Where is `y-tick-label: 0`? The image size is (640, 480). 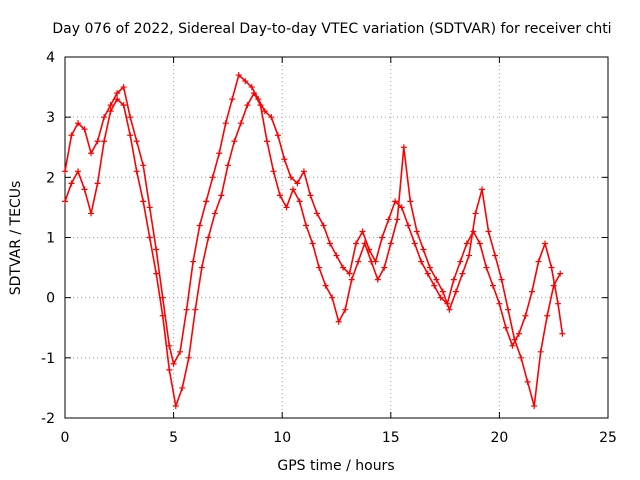 y-tick-label: 0 is located at coordinates (50, 299).